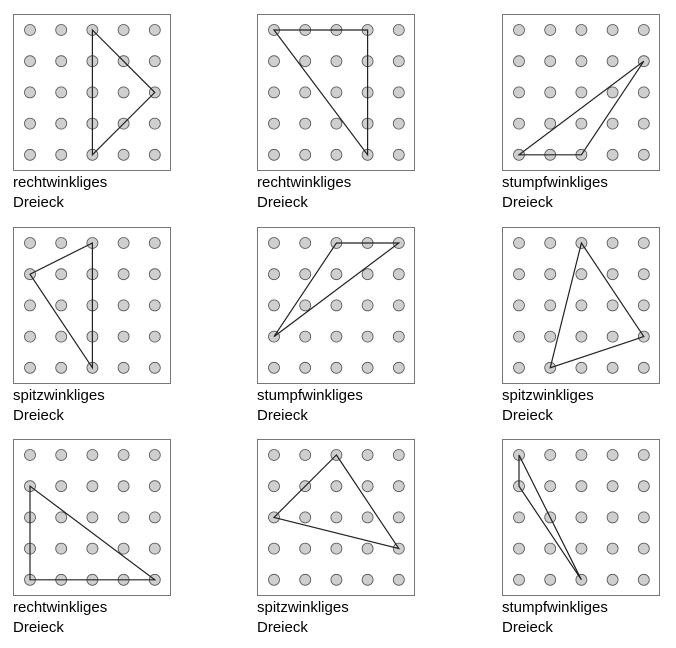  What do you see at coordinates (60, 607) in the screenshot?
I see `triangle-type: rechtwinkliges` at bounding box center [60, 607].